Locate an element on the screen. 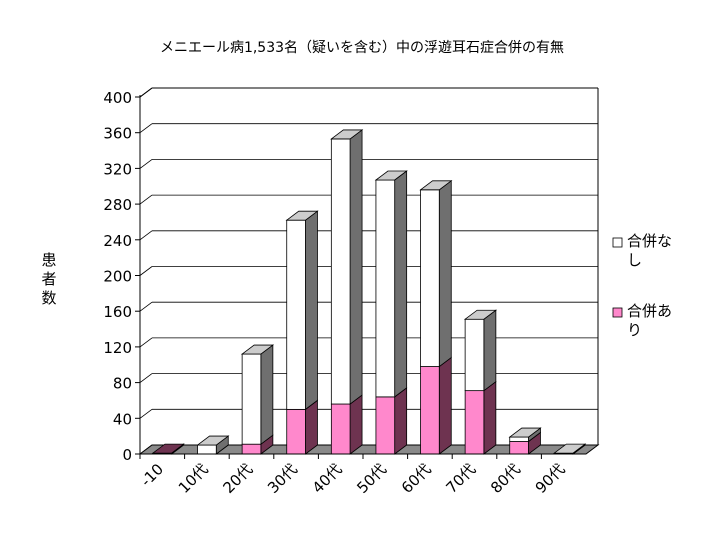  y-tick-label: 400 is located at coordinates (117, 98).